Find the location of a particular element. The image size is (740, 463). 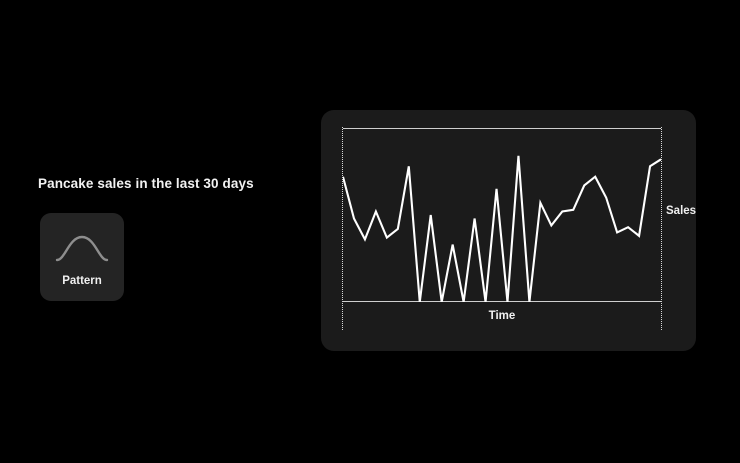

sales-line-series is located at coordinates (502, 228).